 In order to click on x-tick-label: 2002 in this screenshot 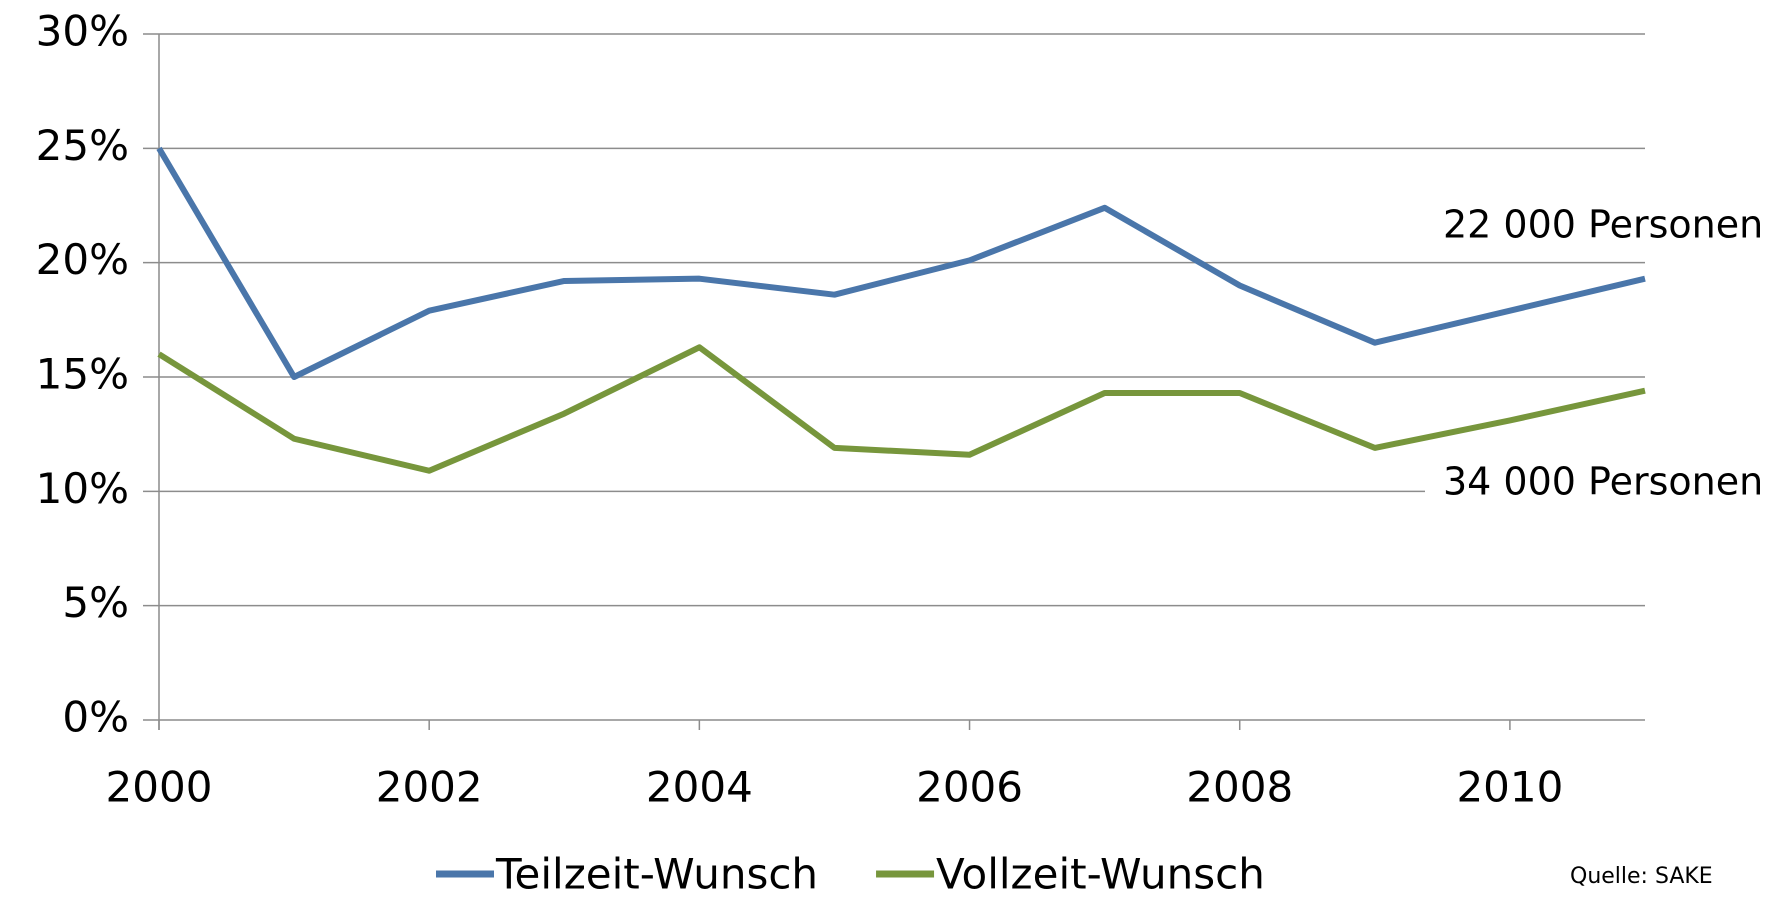, I will do `click(429, 787)`.